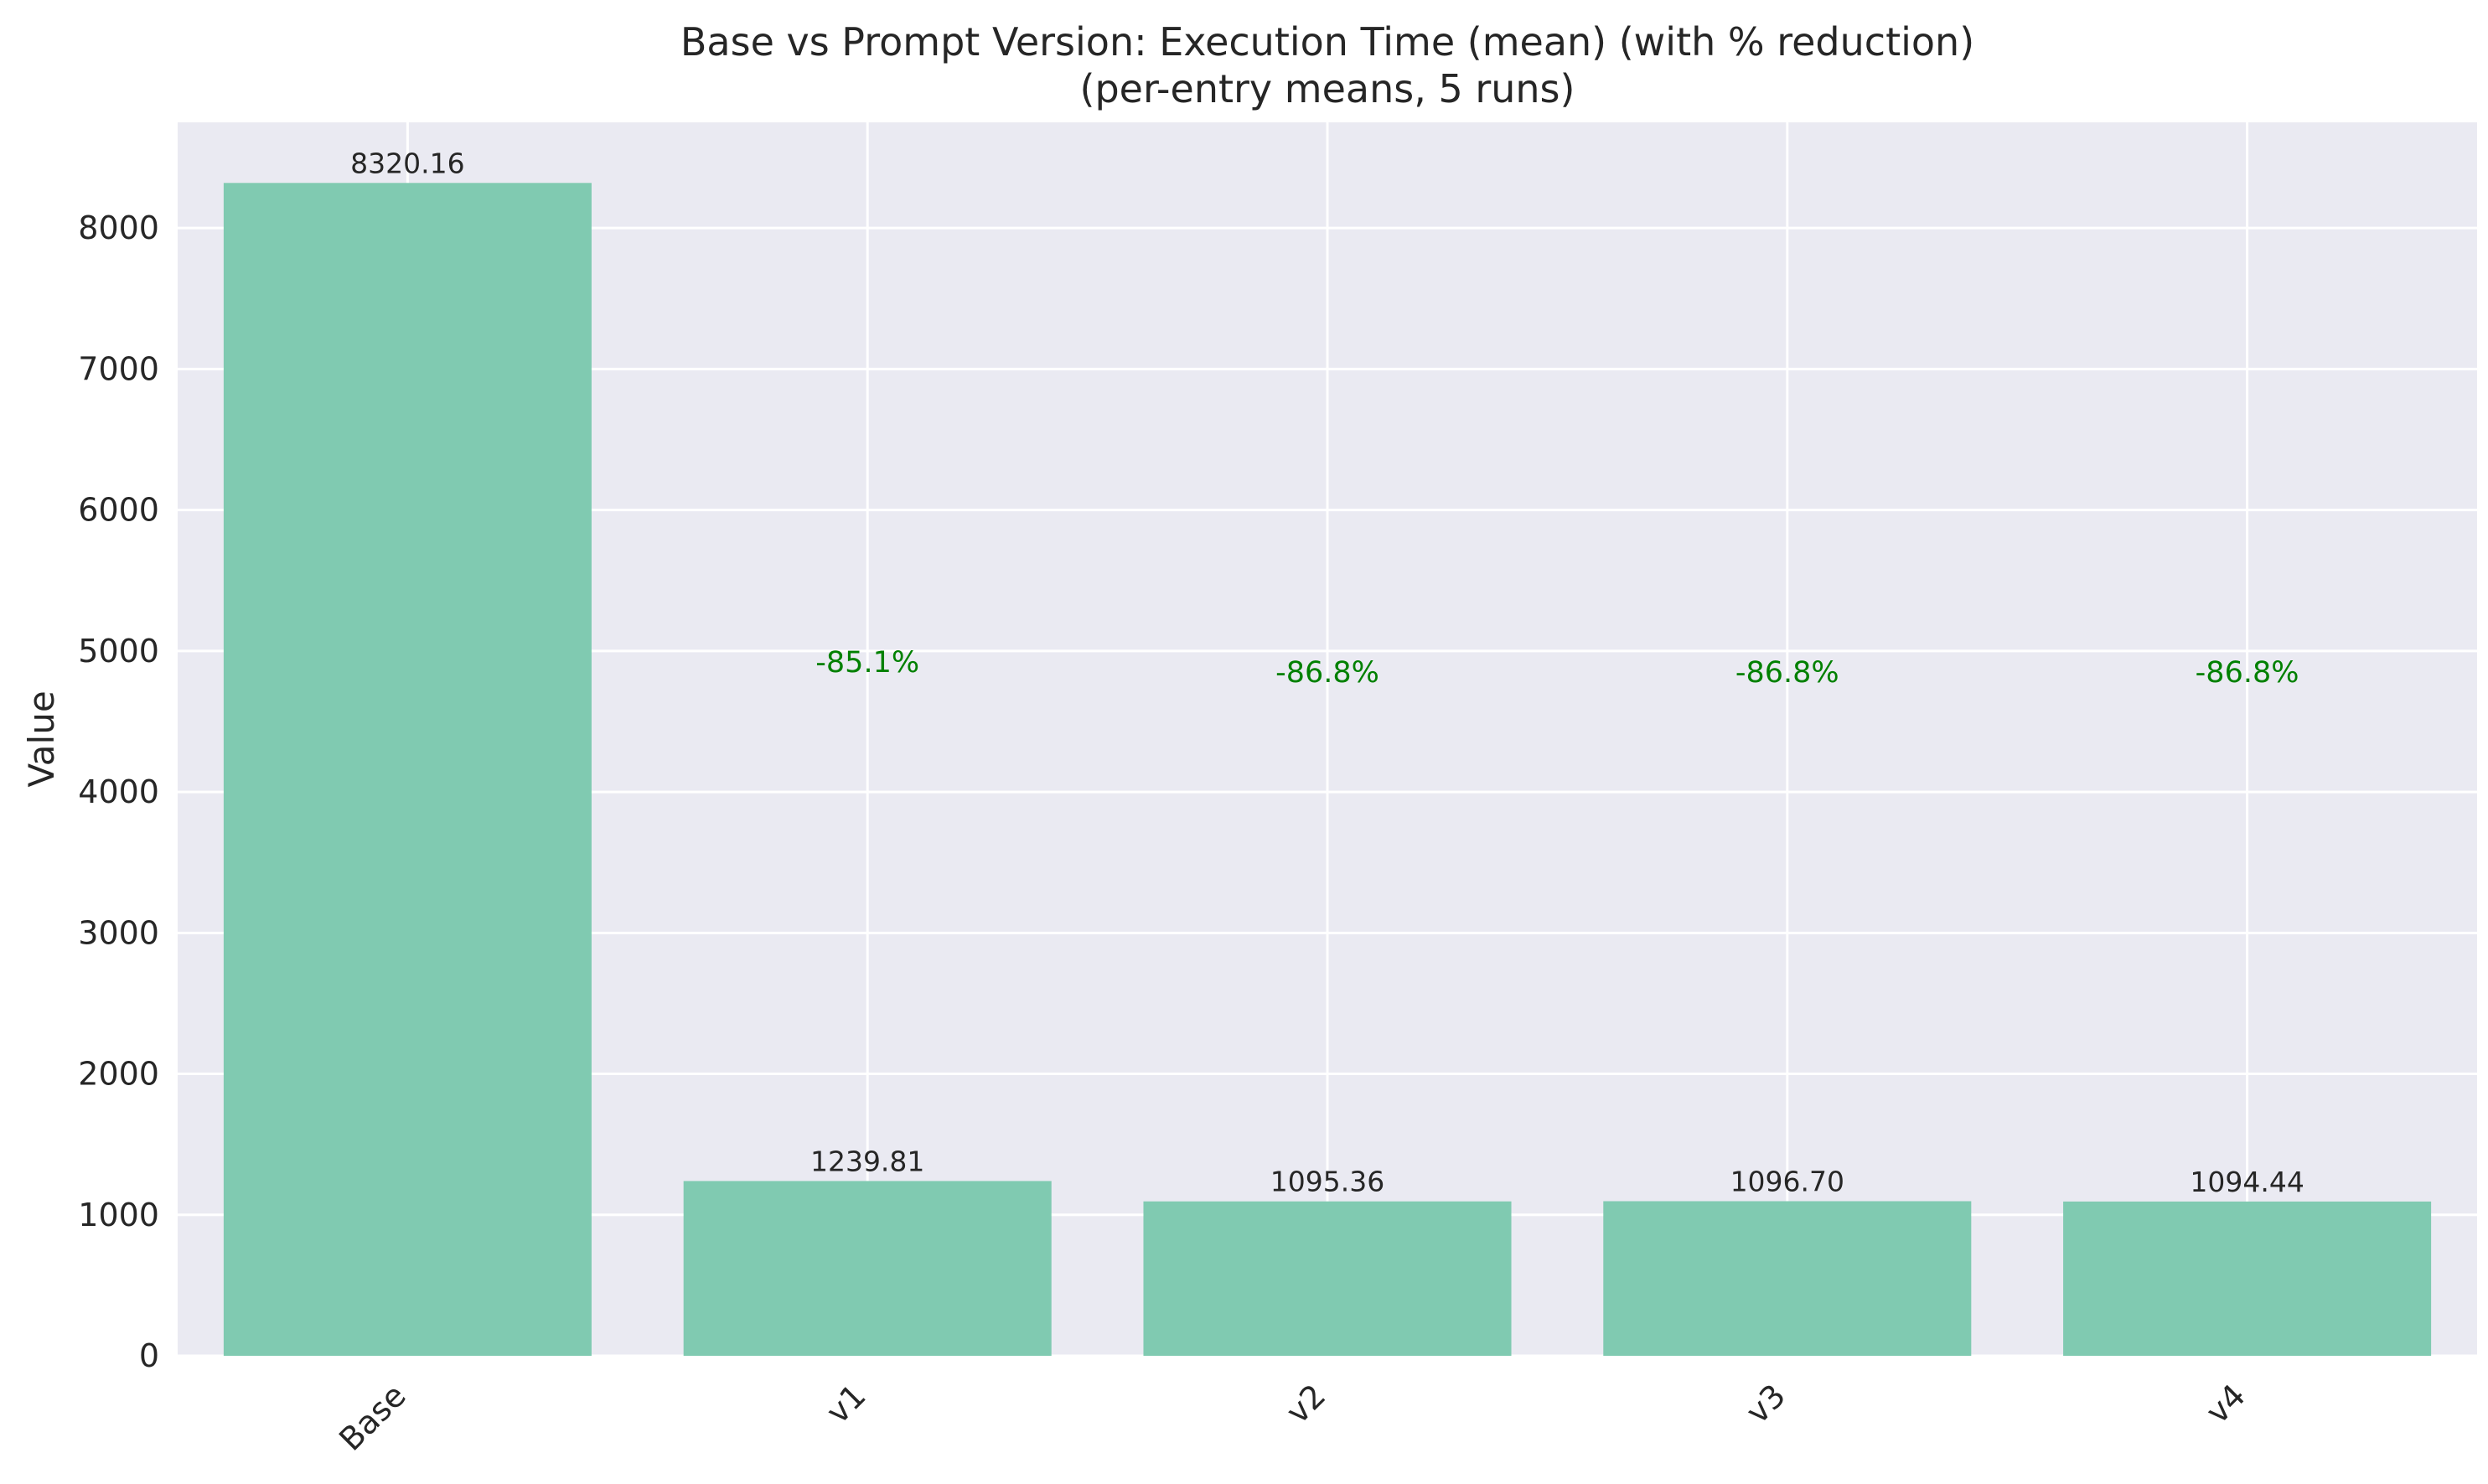 This screenshot has width=2488, height=1484. I want to click on bar-base, so click(407, 769).